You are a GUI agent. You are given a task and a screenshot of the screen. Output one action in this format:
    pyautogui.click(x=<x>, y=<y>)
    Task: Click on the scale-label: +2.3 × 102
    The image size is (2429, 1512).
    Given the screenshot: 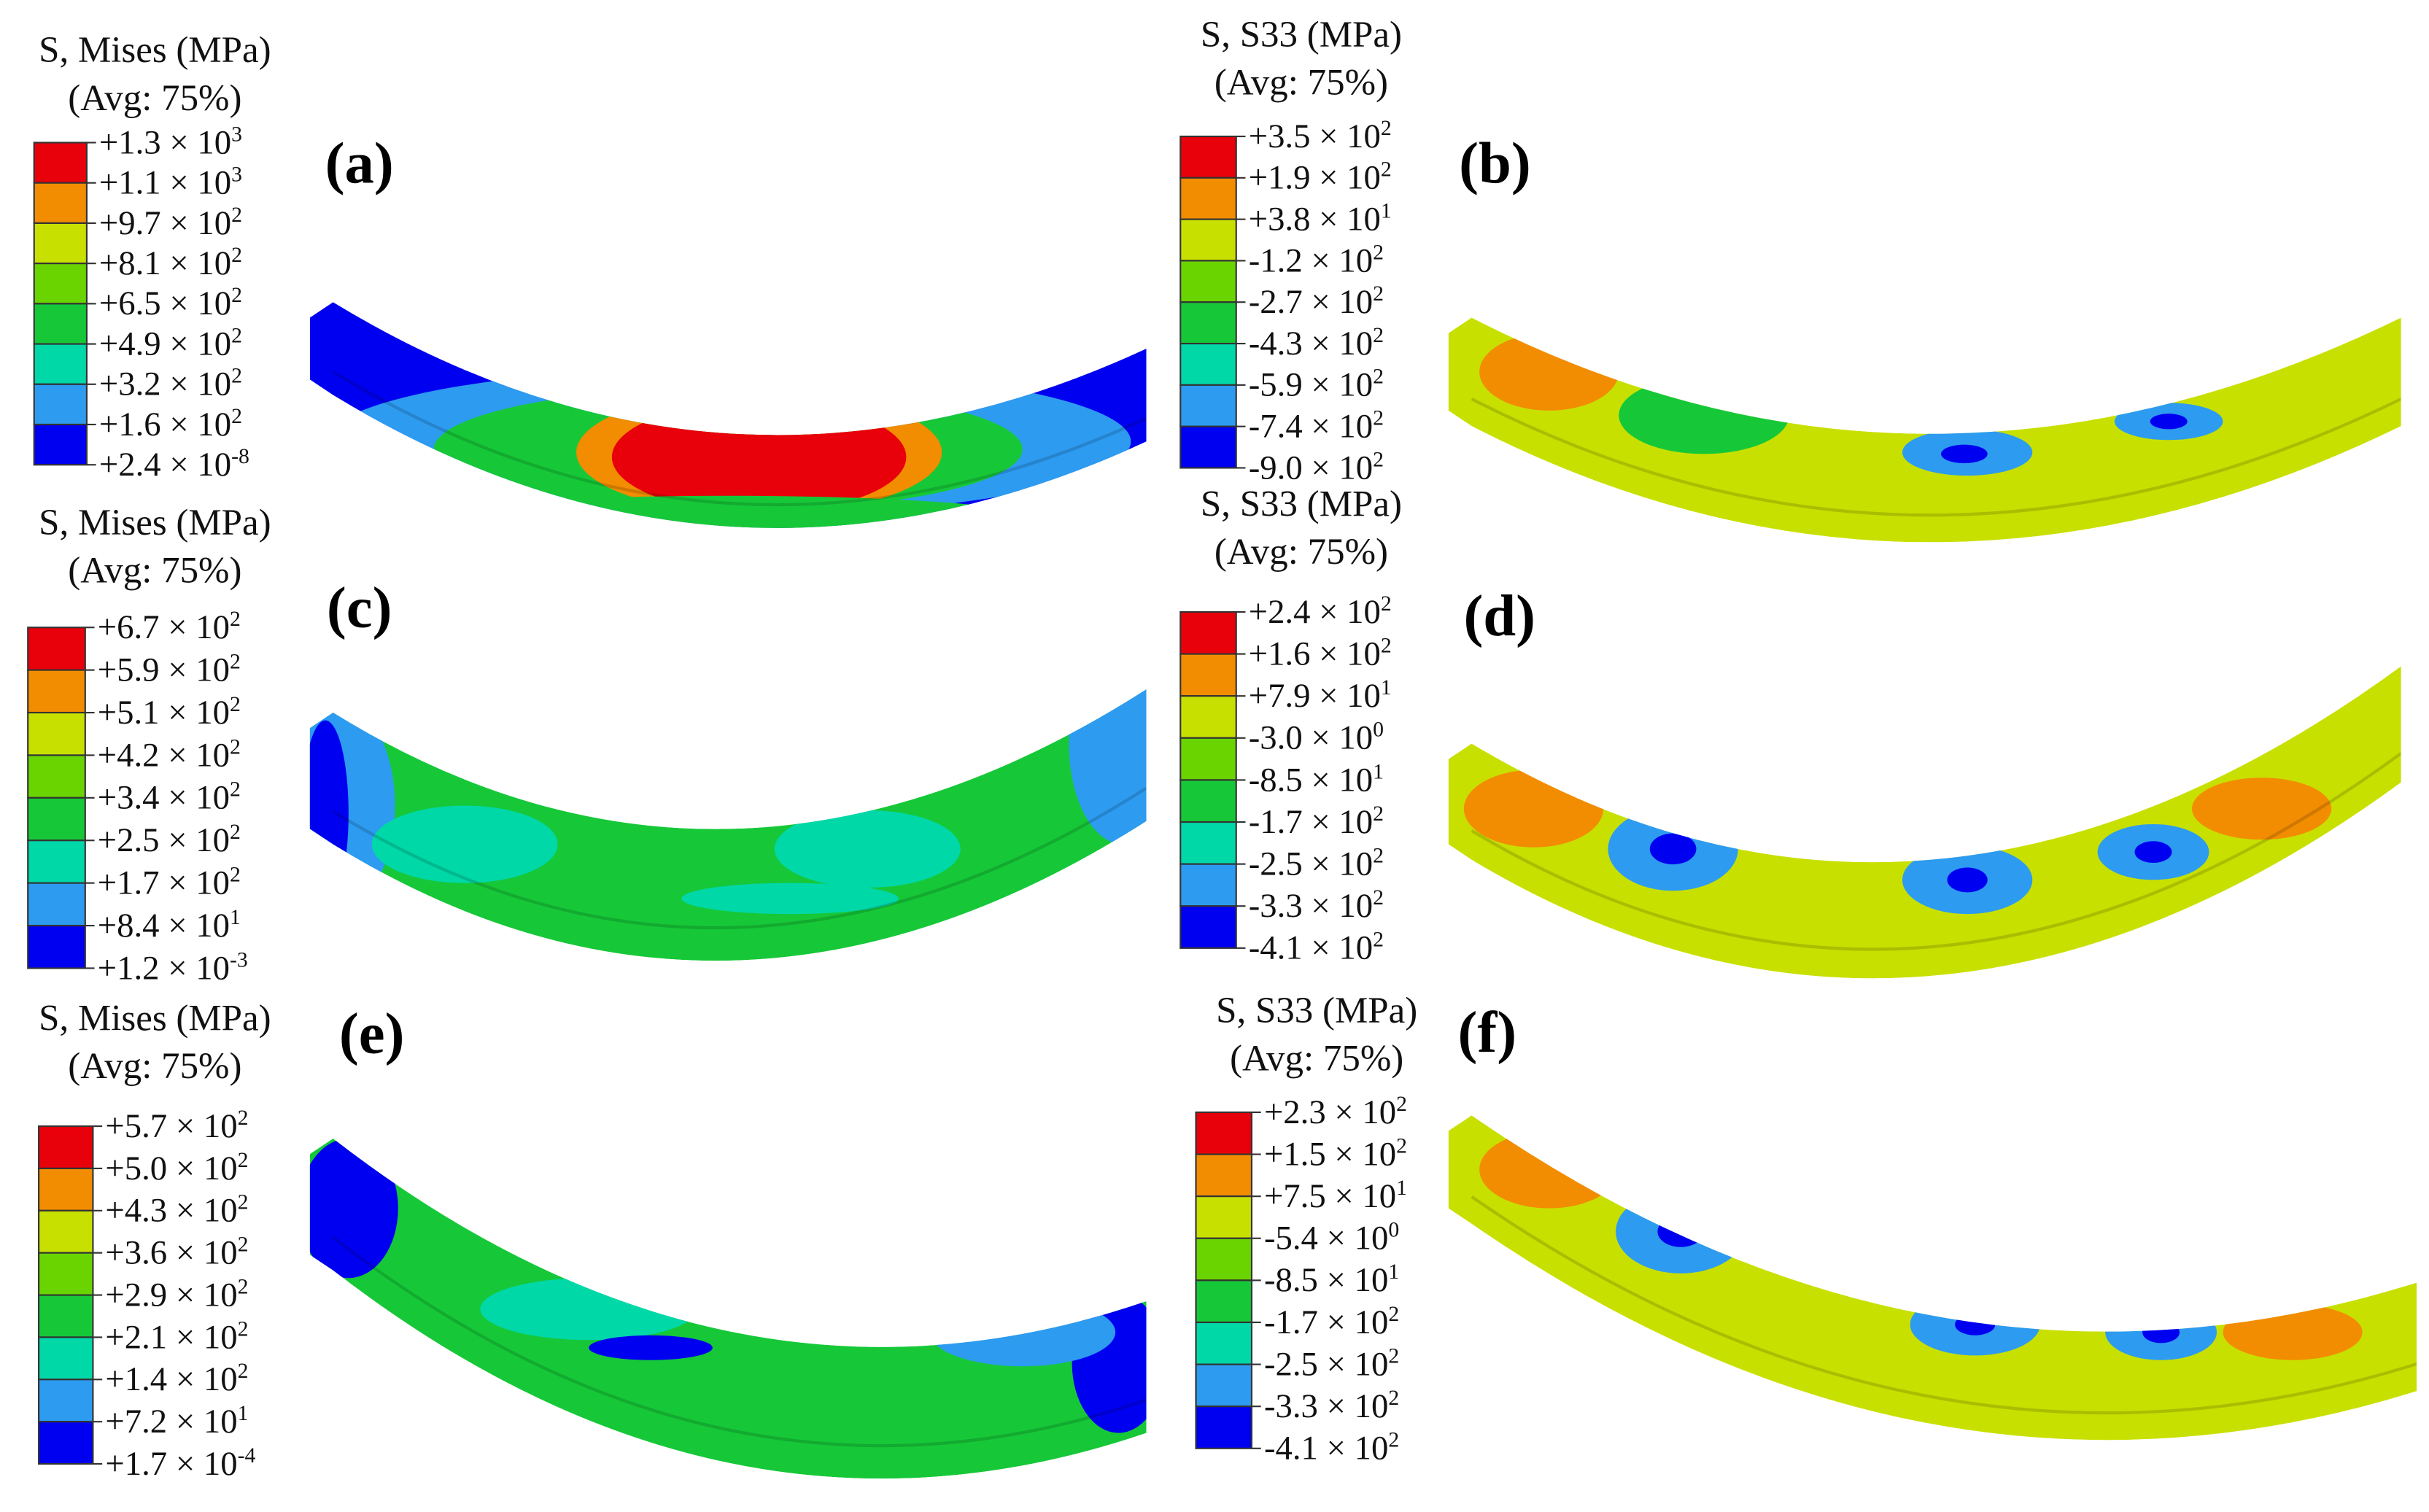 What is the action you would take?
    pyautogui.click(x=1335, y=1112)
    